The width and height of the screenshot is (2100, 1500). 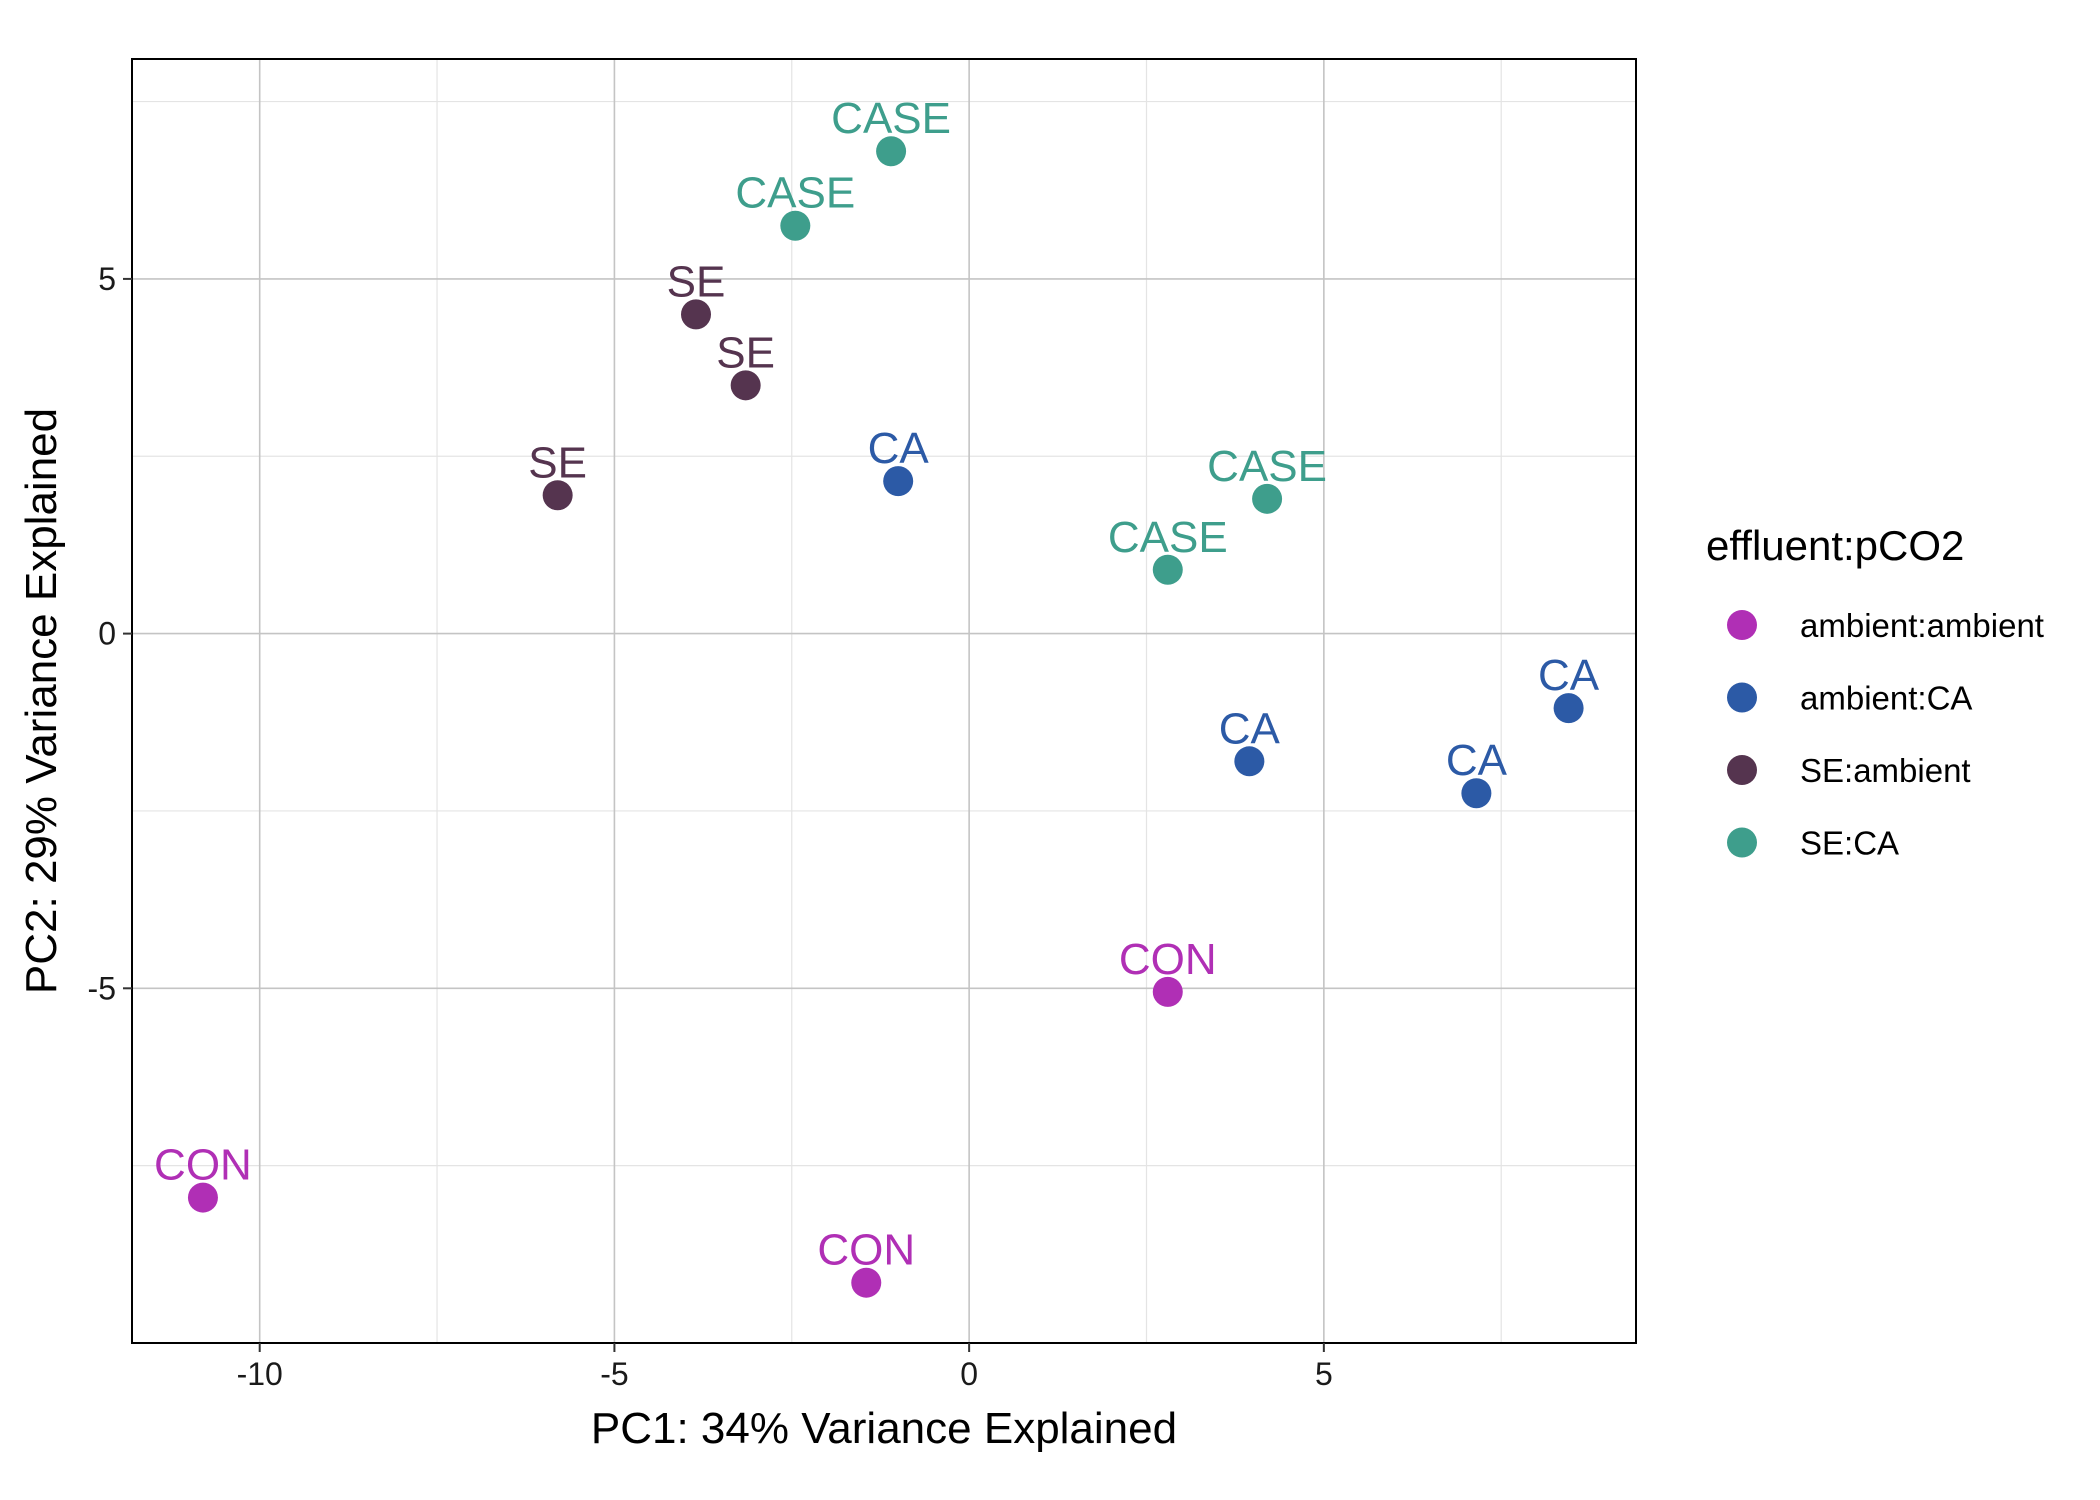 What do you see at coordinates (614, 1374) in the screenshot?
I see `x-tick-label: -5` at bounding box center [614, 1374].